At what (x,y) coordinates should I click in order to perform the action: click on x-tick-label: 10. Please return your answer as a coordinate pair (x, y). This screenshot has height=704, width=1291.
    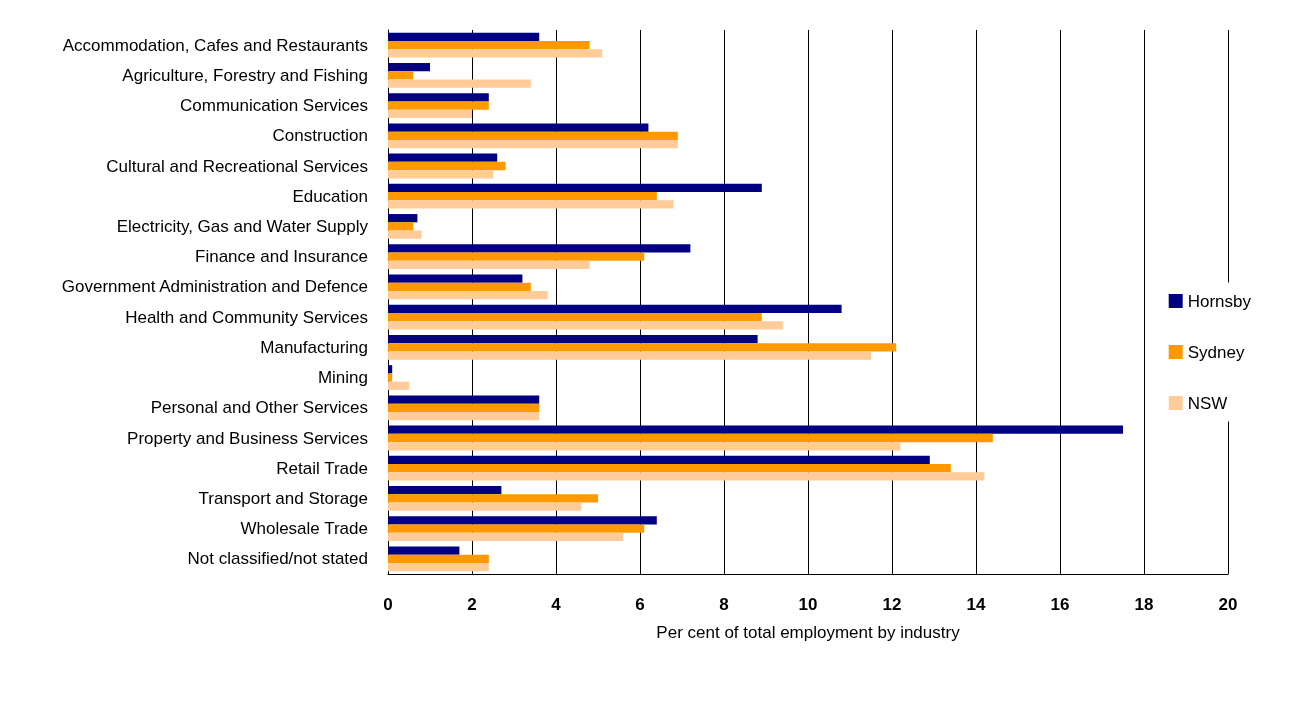
    Looking at the image, I should click on (808, 604).